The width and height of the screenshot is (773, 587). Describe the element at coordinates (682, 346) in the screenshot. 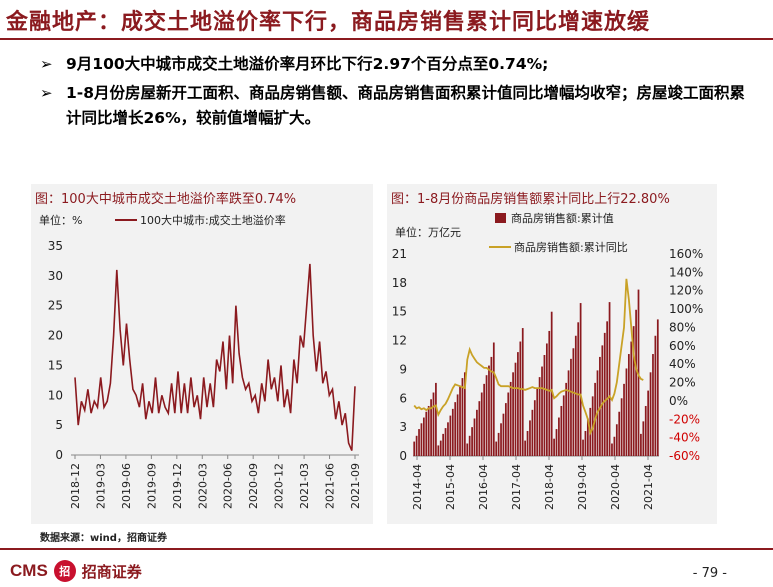

I see `y-right-tick-label: 60%` at that location.